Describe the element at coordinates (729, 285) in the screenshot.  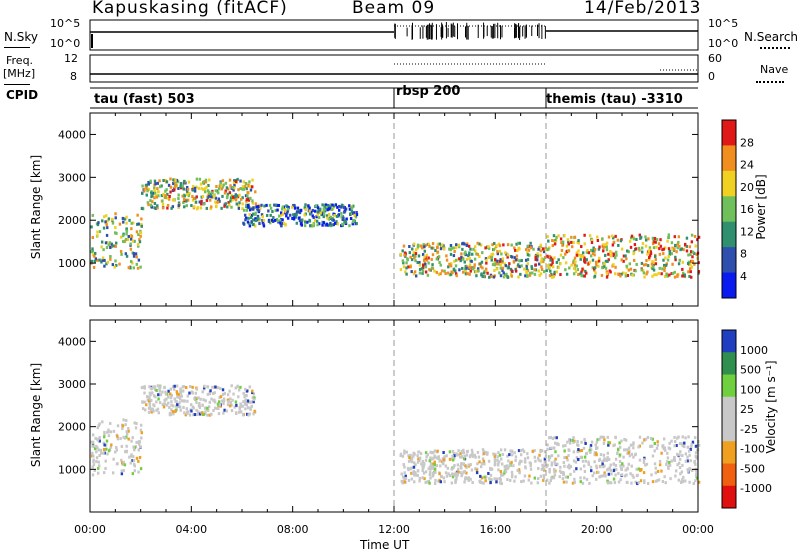
I see `colorbar-swatch` at that location.